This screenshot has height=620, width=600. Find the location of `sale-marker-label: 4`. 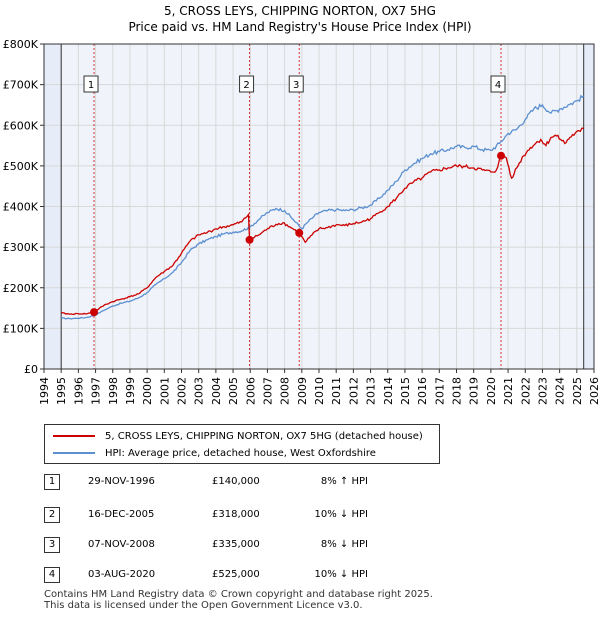

sale-marker-label: 4 is located at coordinates (498, 85).